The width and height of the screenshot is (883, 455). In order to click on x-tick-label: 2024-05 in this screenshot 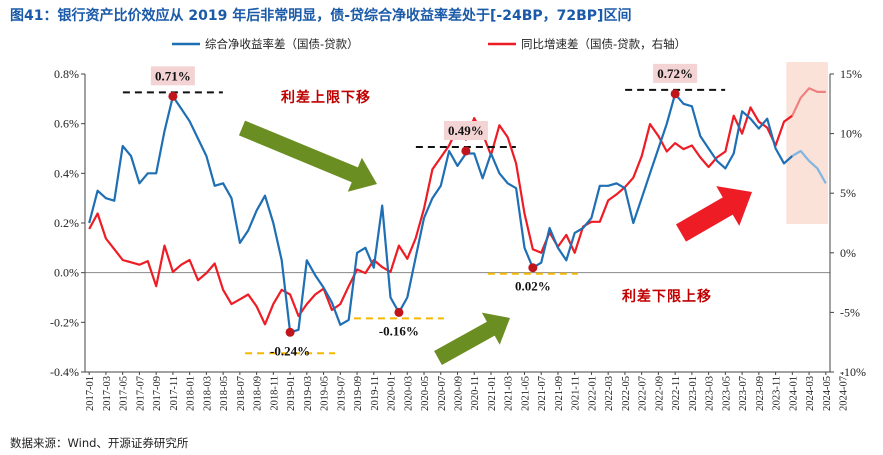, I will do `click(827, 393)`.